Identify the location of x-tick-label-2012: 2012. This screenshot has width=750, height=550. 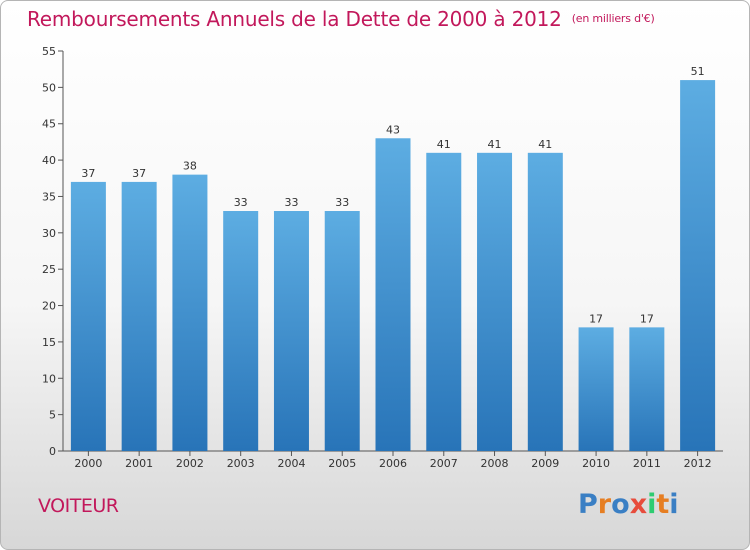
(698, 463).